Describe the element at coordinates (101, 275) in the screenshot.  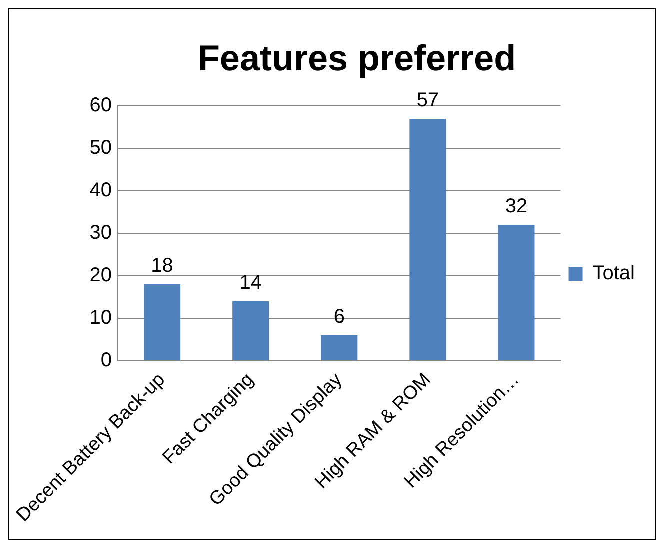
I see `y-tick-label: 20` at that location.